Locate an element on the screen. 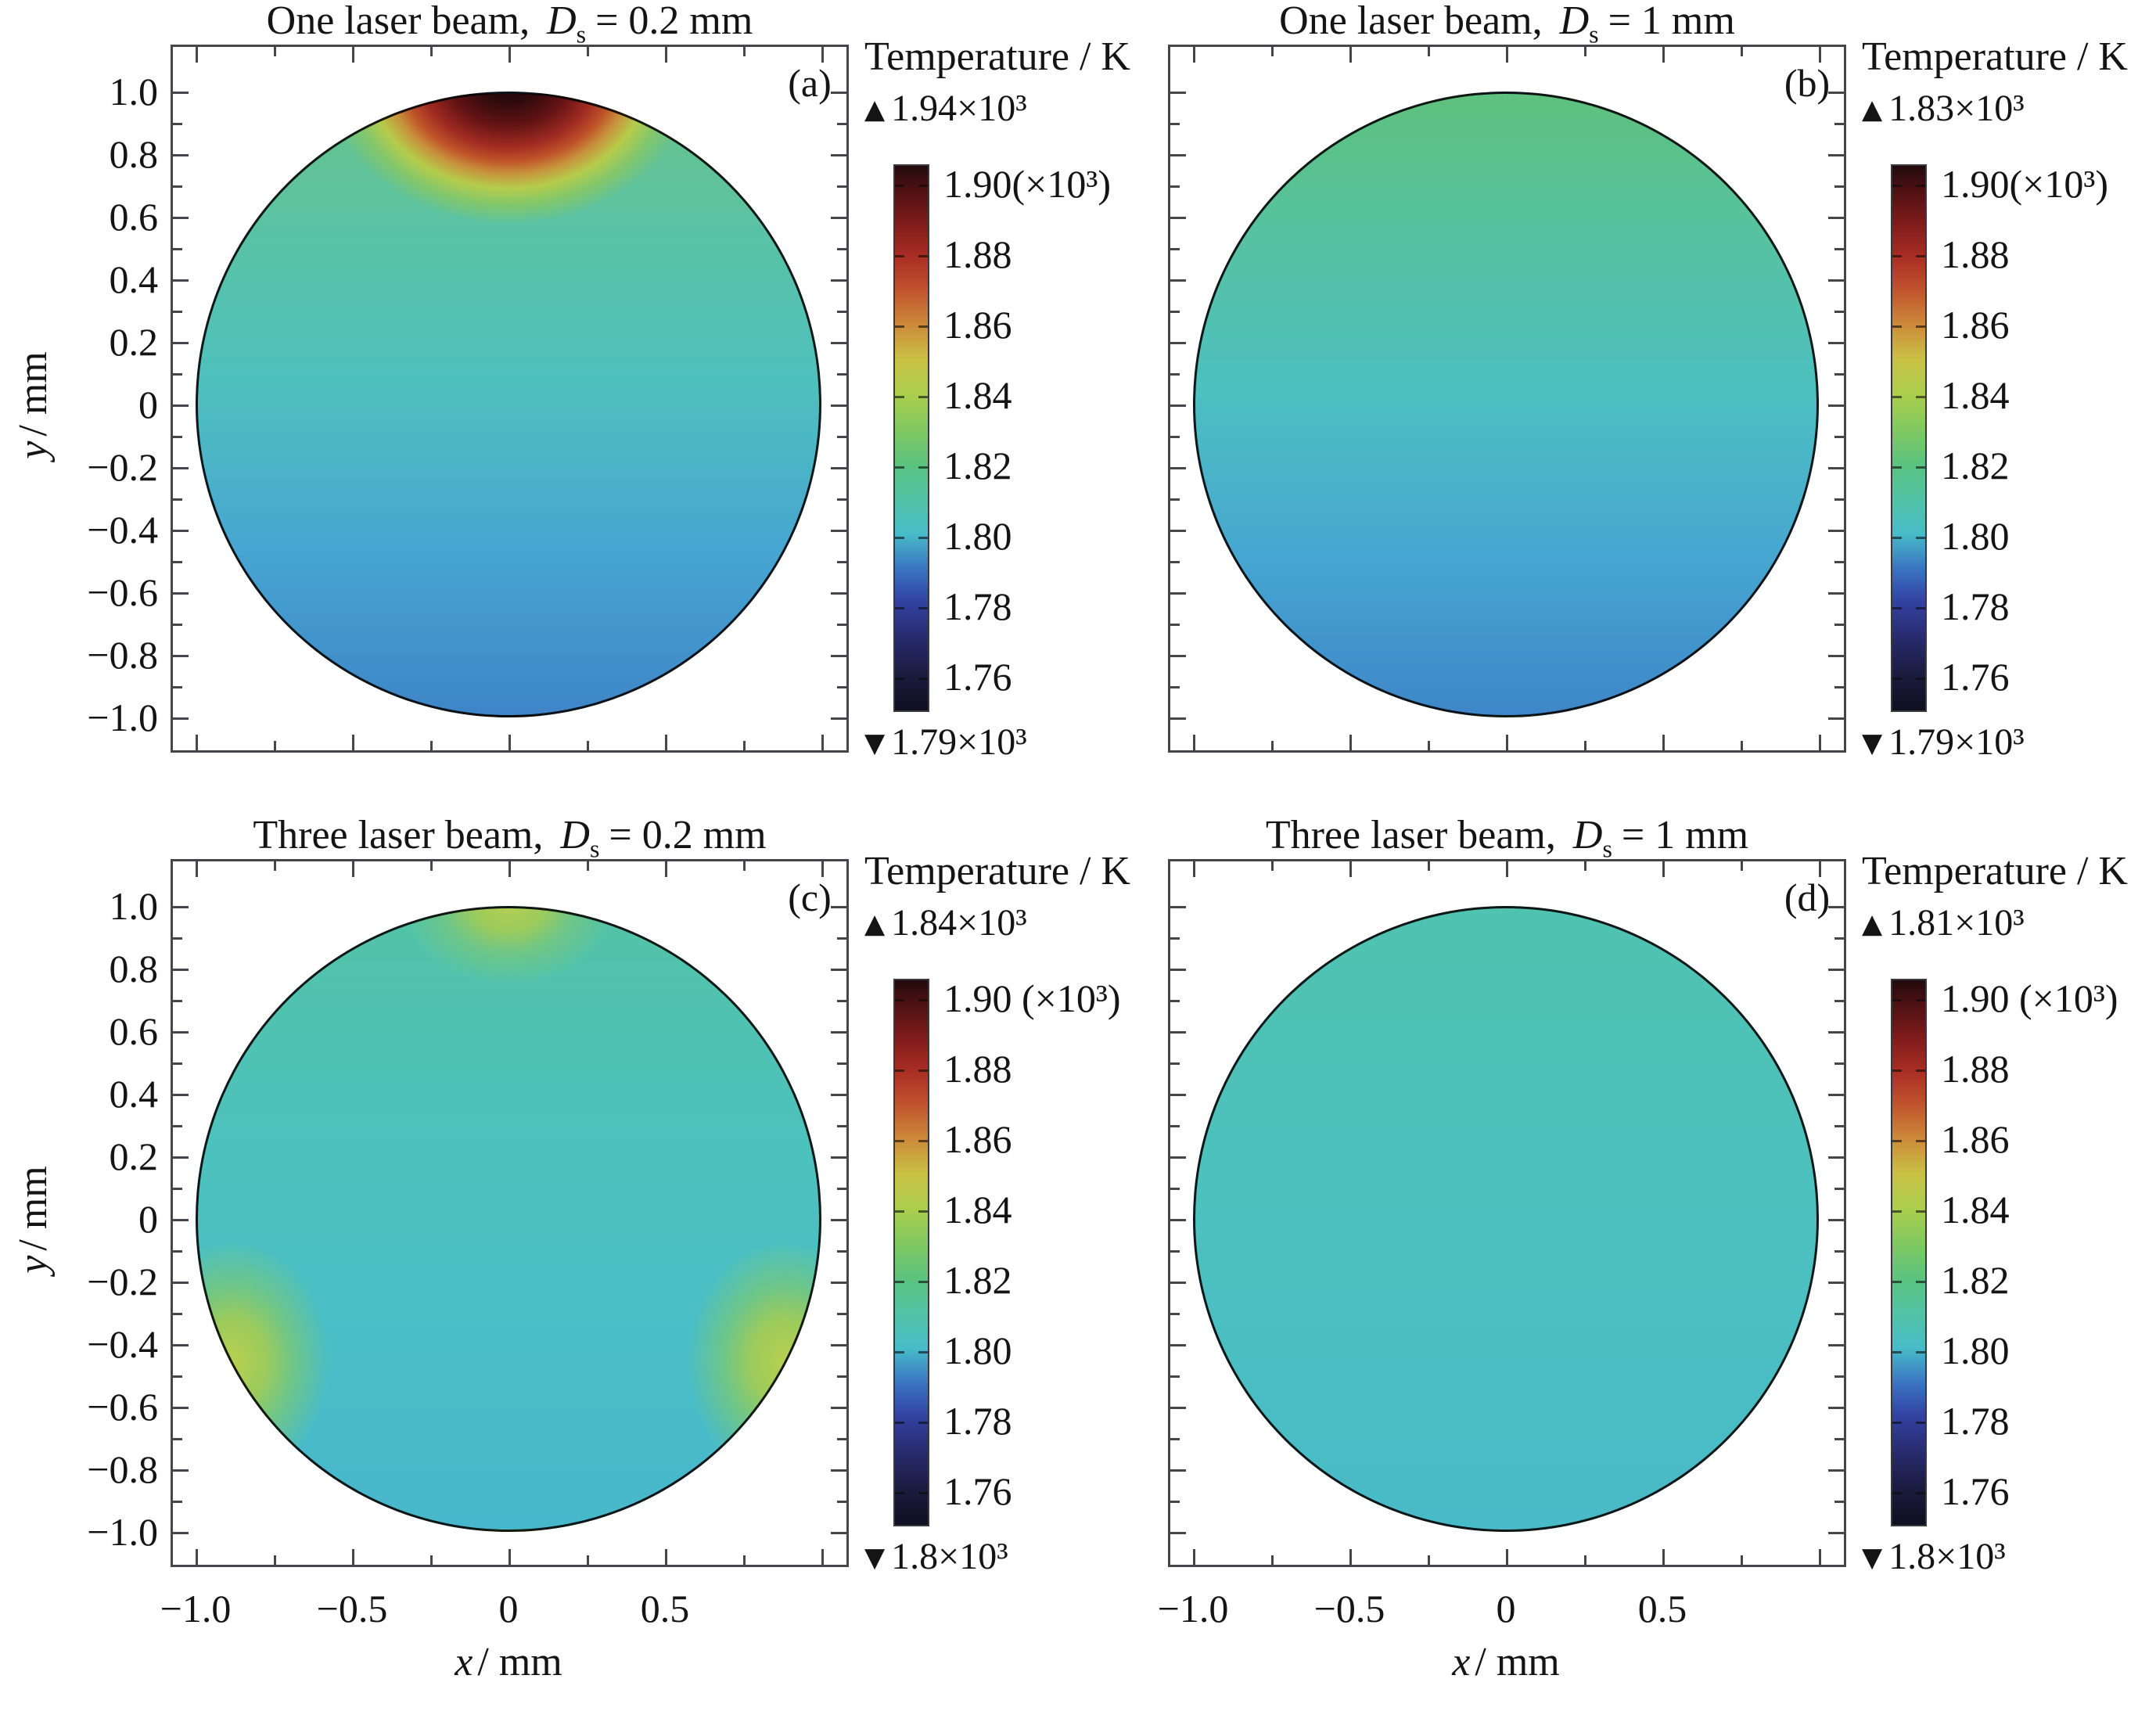 Image resolution: width=2156 pixels, height=1722 pixels. panel-letter-b: (b) is located at coordinates (1807, 83).